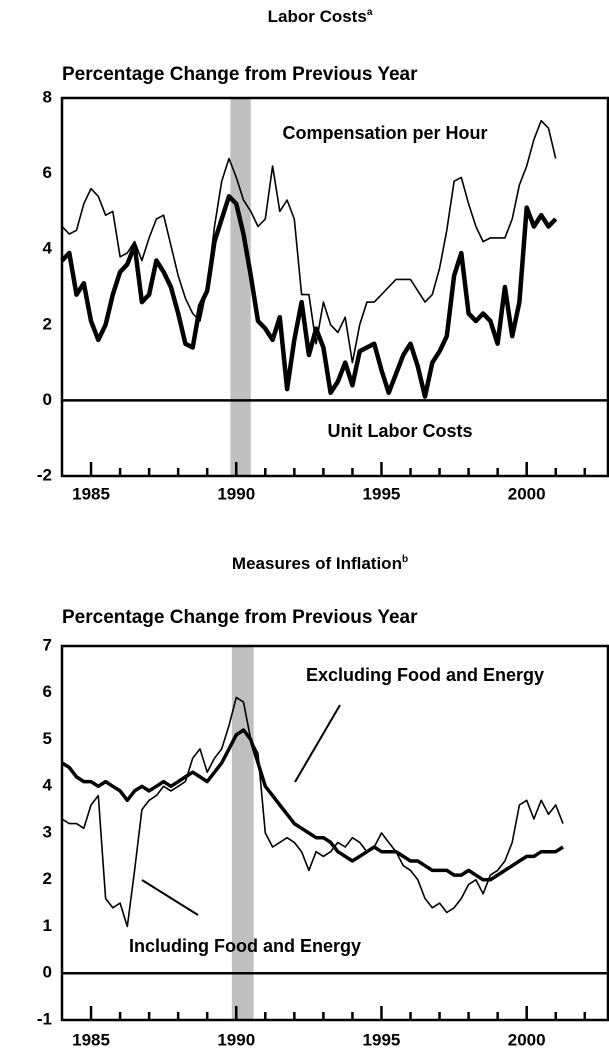 The width and height of the screenshot is (609, 1057). I want to click on title-note: a, so click(370, 12).